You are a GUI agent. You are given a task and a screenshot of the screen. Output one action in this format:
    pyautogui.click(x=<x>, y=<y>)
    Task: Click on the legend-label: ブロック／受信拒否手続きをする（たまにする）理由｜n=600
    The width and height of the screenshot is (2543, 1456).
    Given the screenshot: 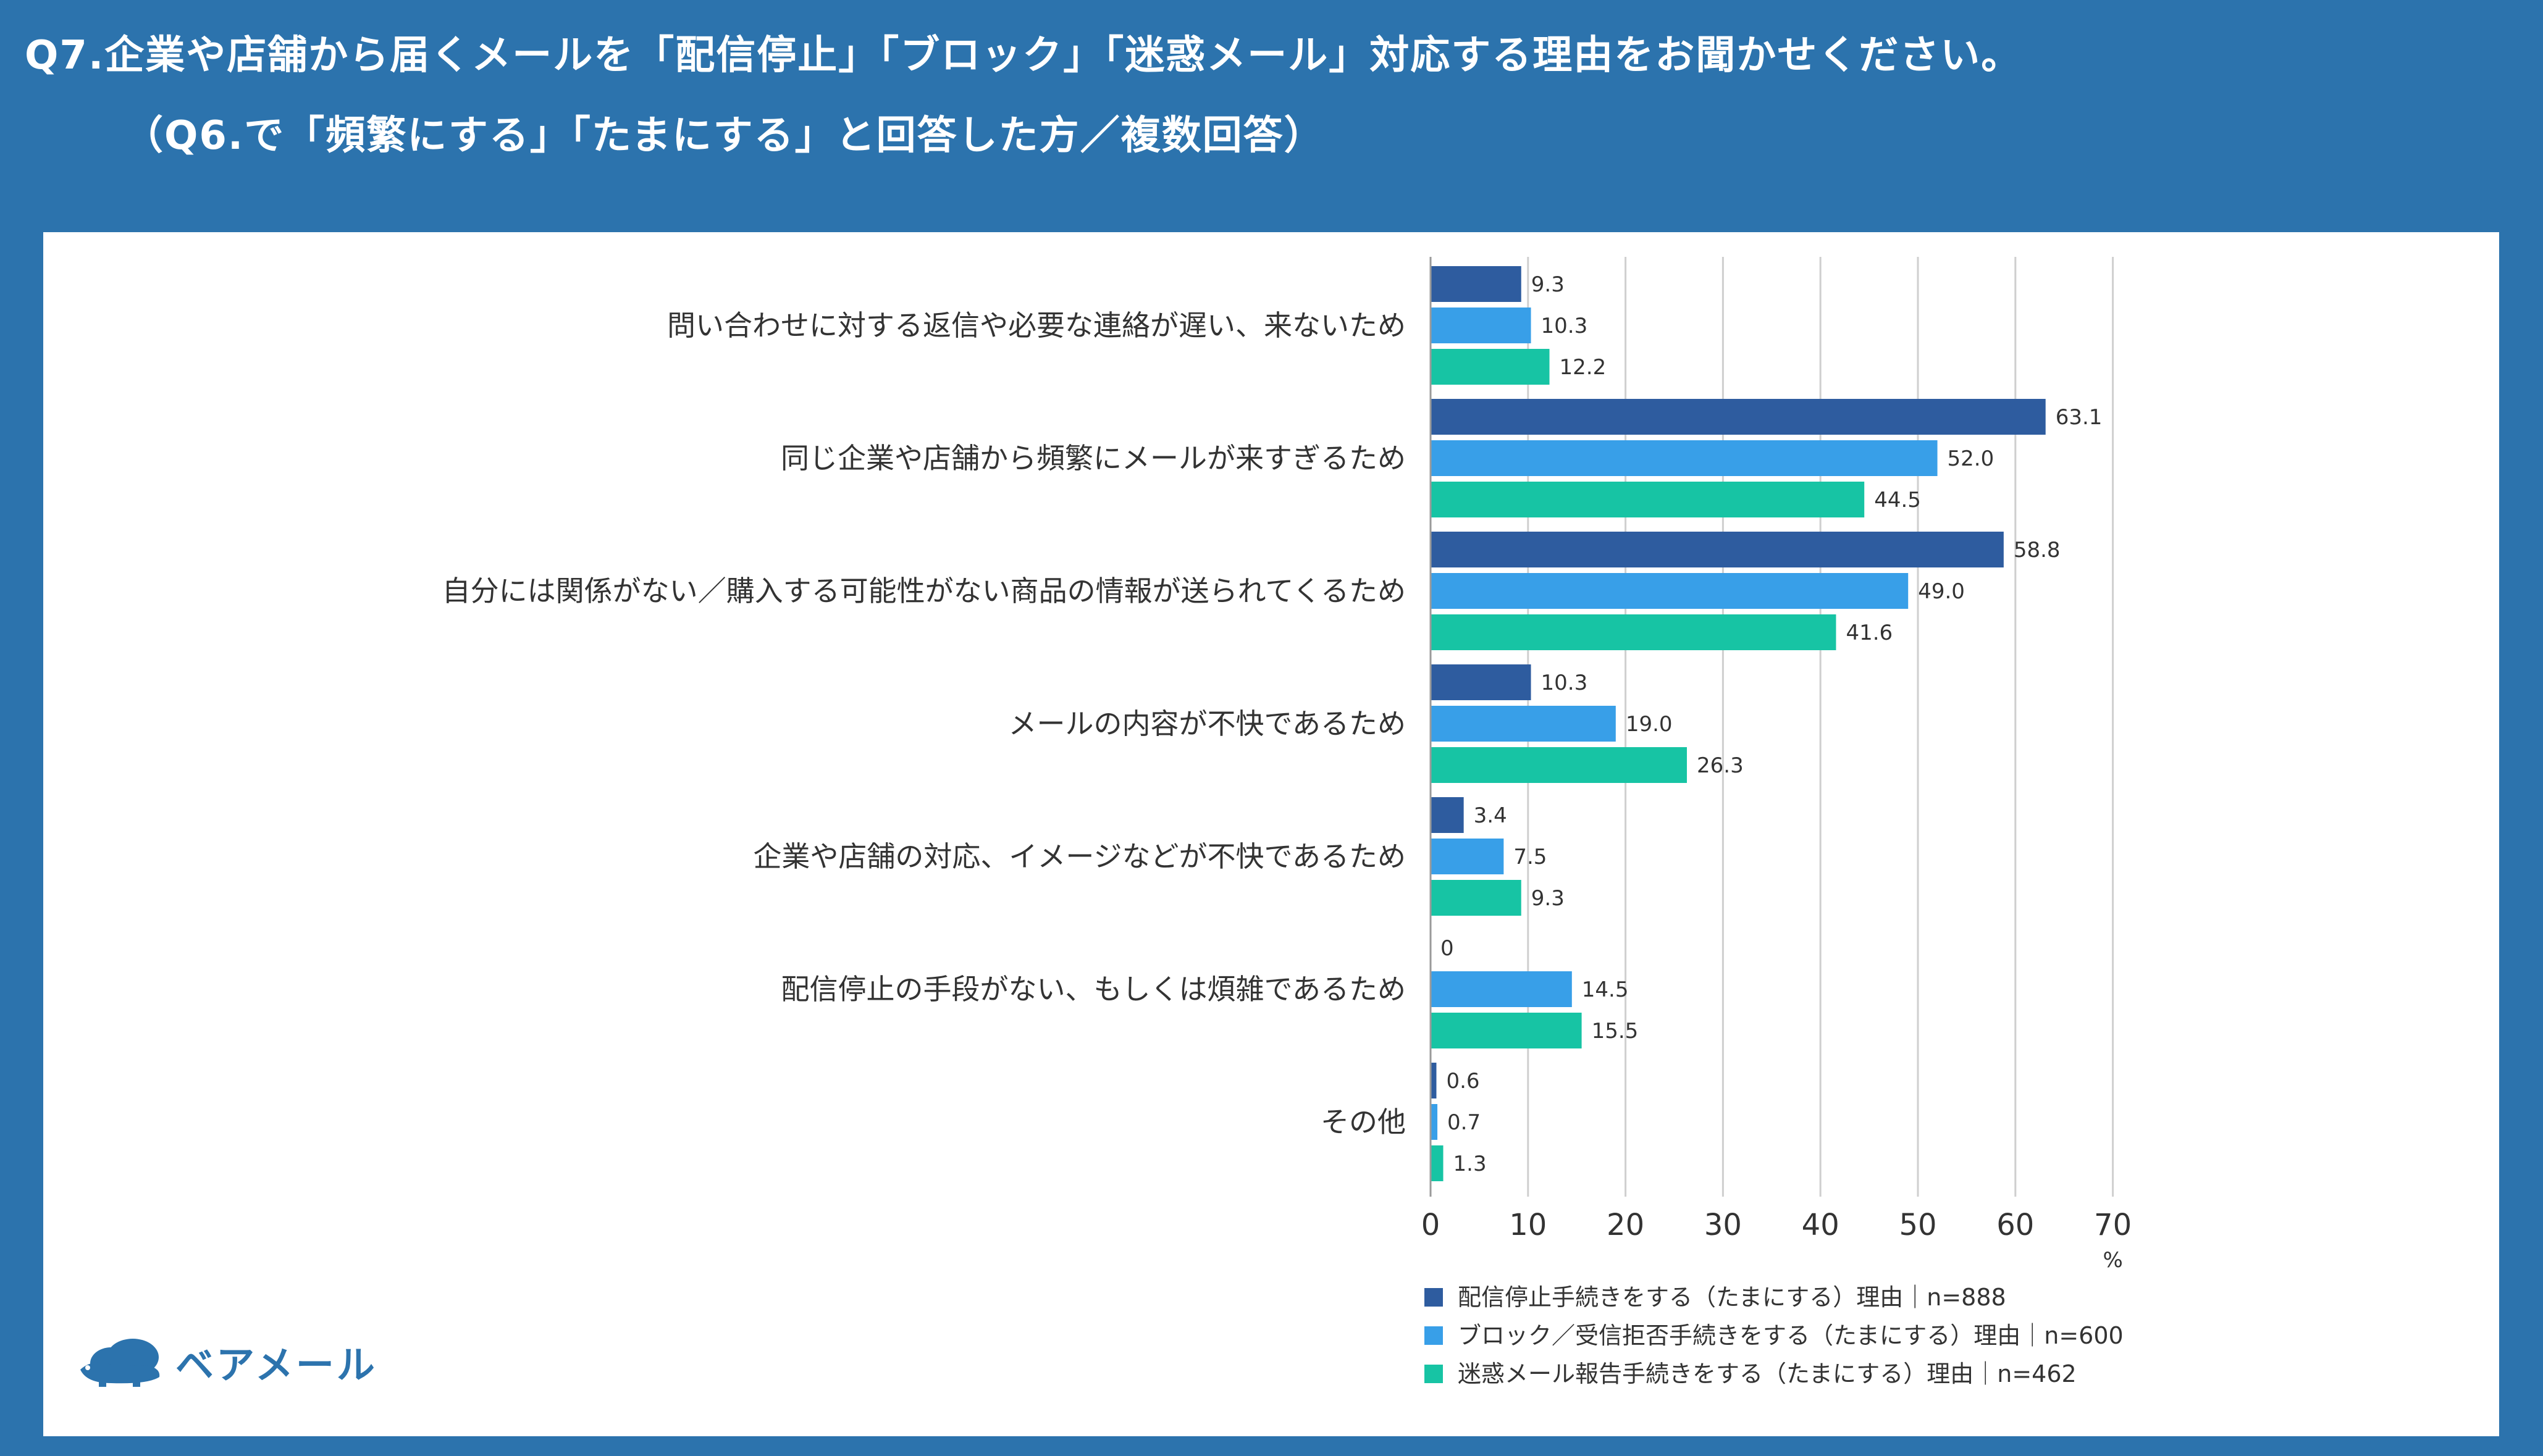 What is the action you would take?
    pyautogui.click(x=1791, y=1335)
    